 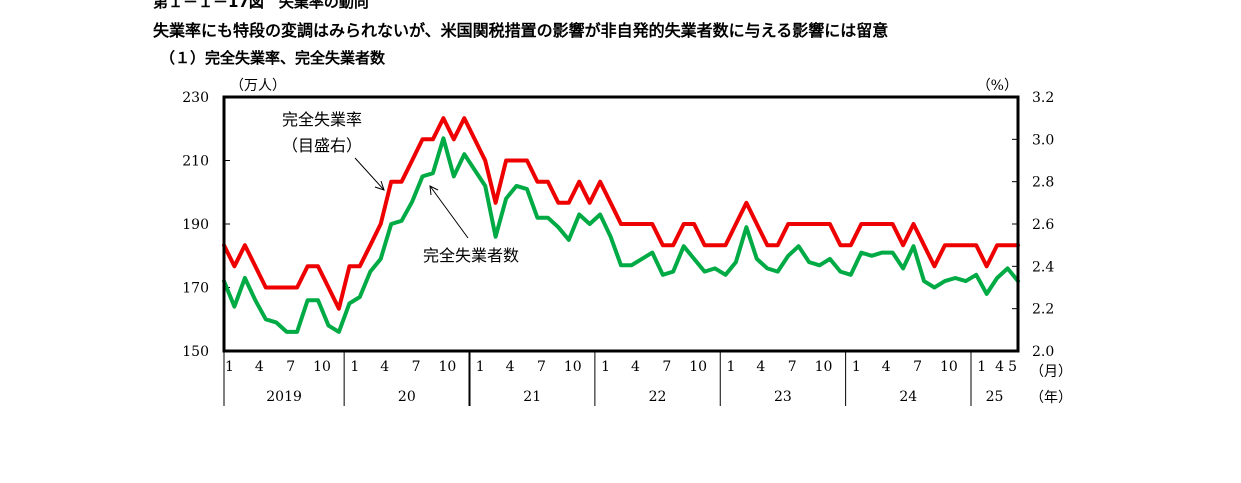 I want to click on x-year-label: 20, so click(x=407, y=397).